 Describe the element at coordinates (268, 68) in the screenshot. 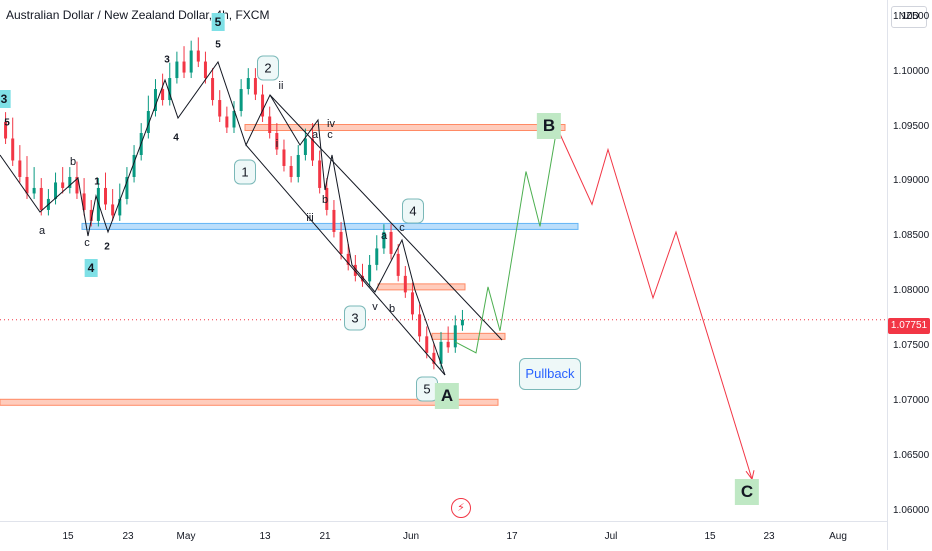

I see `wave-2-box: 2` at that location.